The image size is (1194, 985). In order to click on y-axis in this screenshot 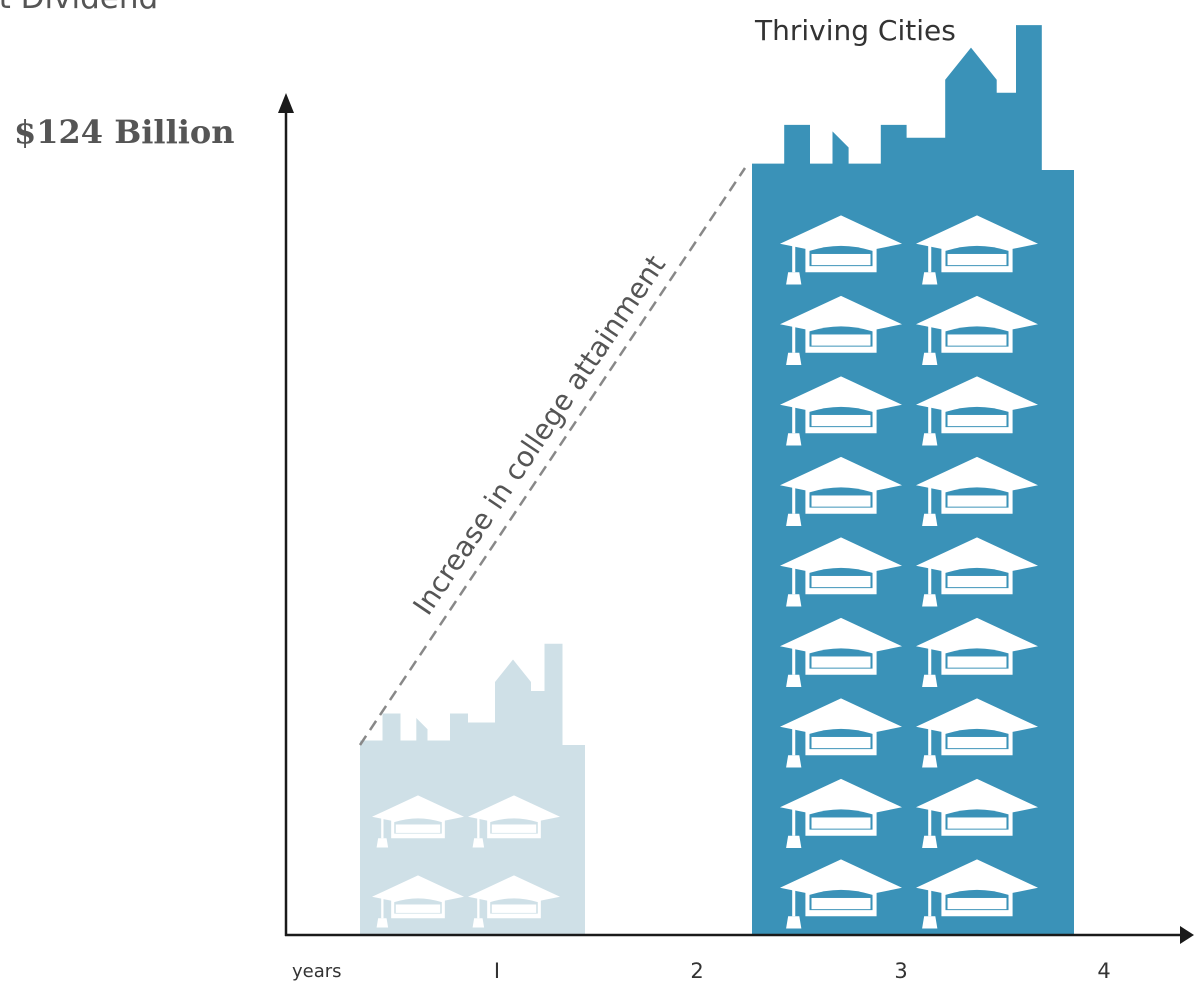, I will do `click(286, 514)`.